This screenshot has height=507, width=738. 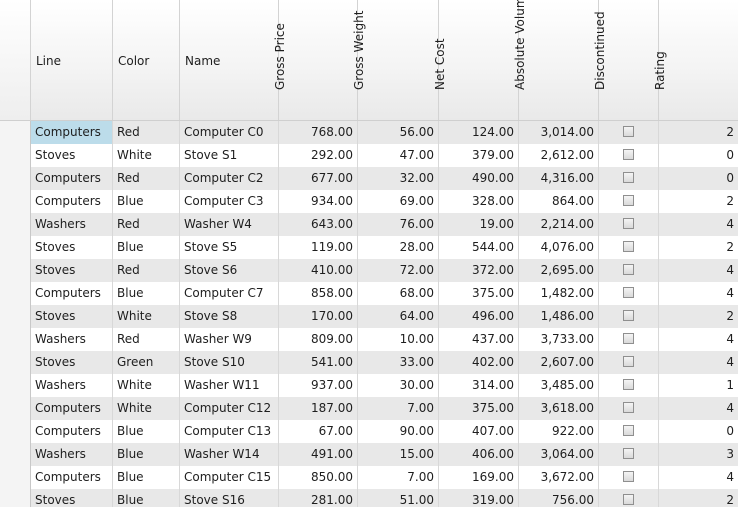 I want to click on cell-gross-weight: 7.00, so click(x=398, y=477).